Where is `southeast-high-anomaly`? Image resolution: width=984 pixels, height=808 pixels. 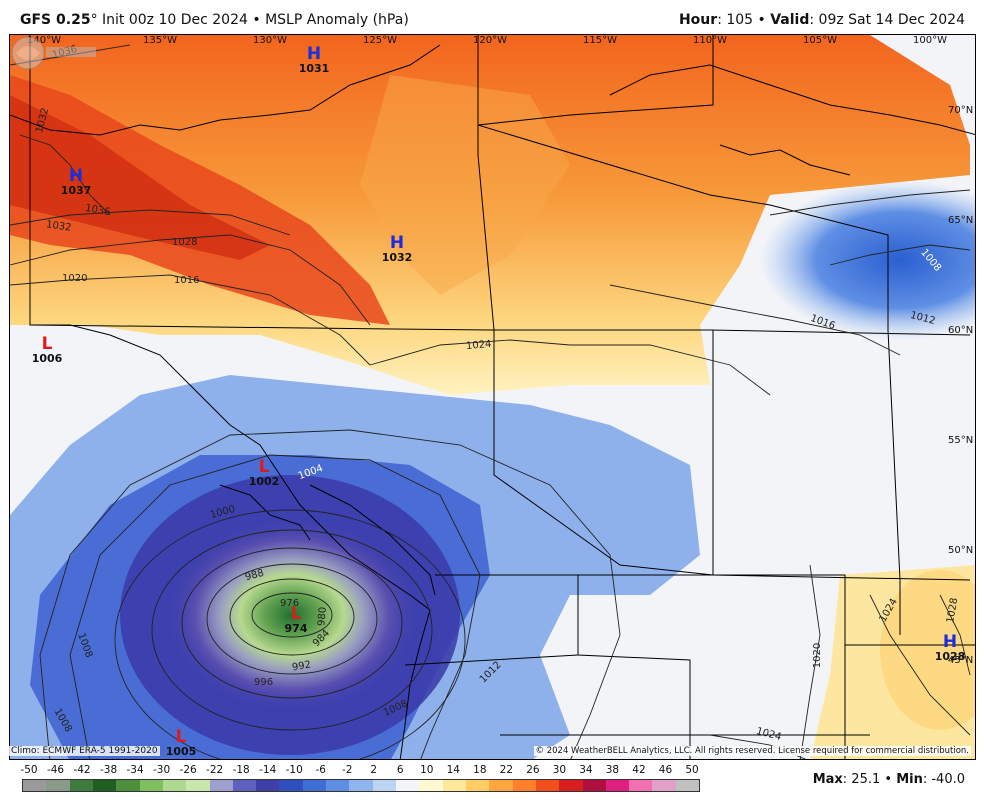 southeast-high-anomaly is located at coordinates (927, 650).